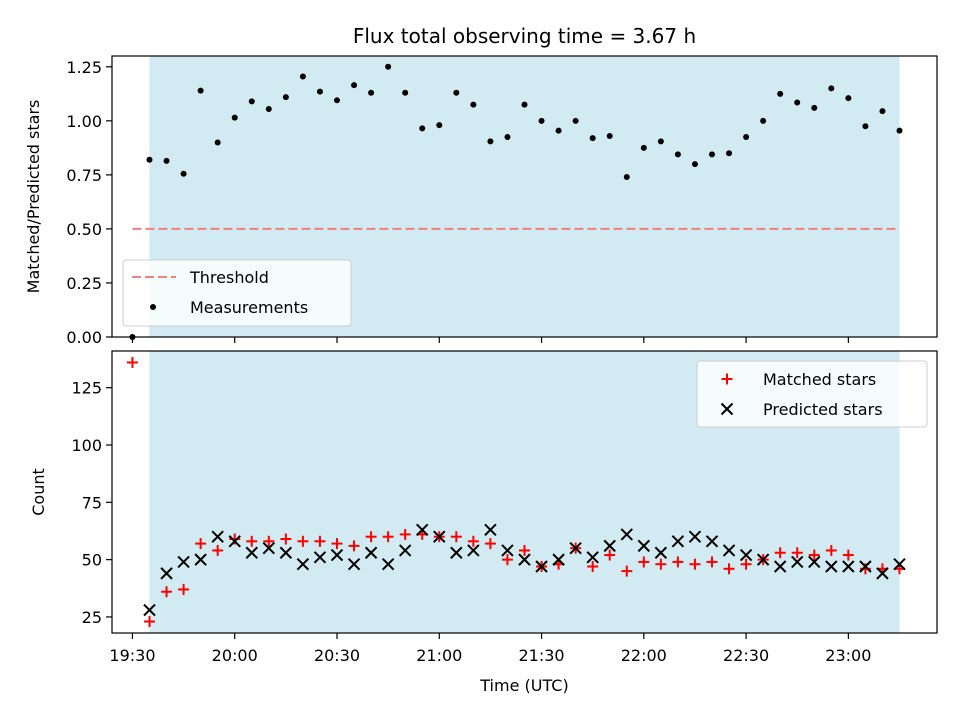 The height and width of the screenshot is (720, 960). What do you see at coordinates (91, 503) in the screenshot?
I see `count-y-ticks: 25 50 75 100 125` at bounding box center [91, 503].